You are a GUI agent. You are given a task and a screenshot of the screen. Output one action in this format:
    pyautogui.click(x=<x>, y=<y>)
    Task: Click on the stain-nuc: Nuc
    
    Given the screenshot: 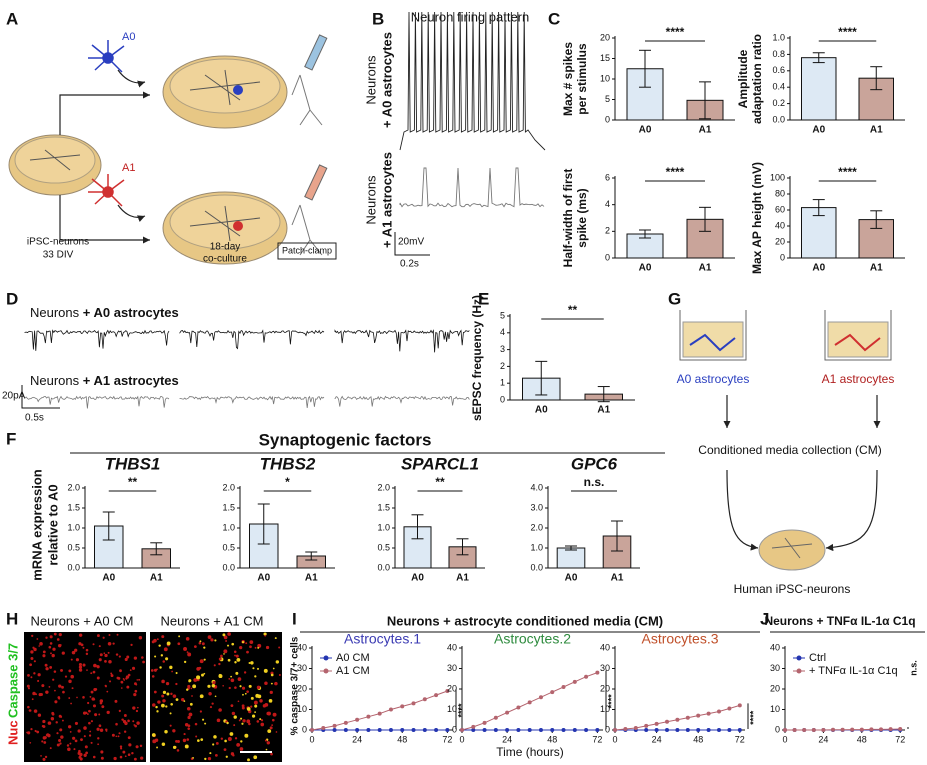 What is the action you would take?
    pyautogui.click(x=12, y=732)
    